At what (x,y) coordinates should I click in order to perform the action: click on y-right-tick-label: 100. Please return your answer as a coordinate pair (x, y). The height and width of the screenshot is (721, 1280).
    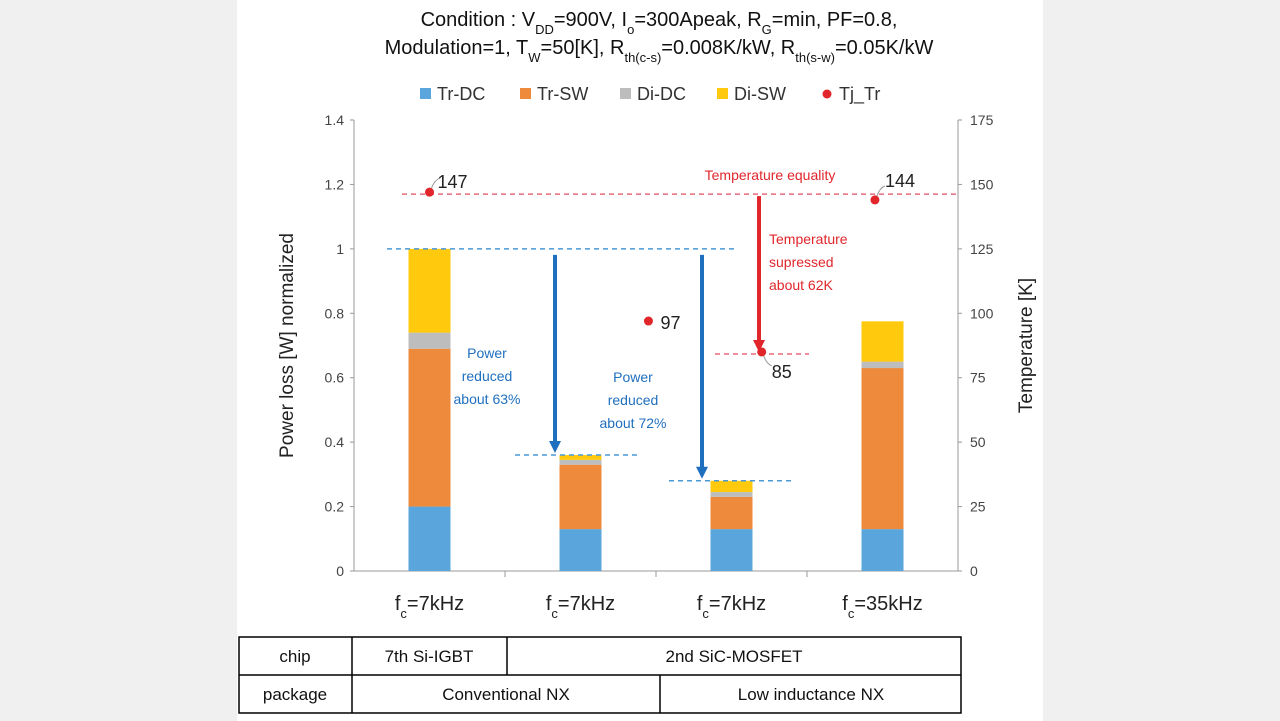
    Looking at the image, I should click on (982, 313).